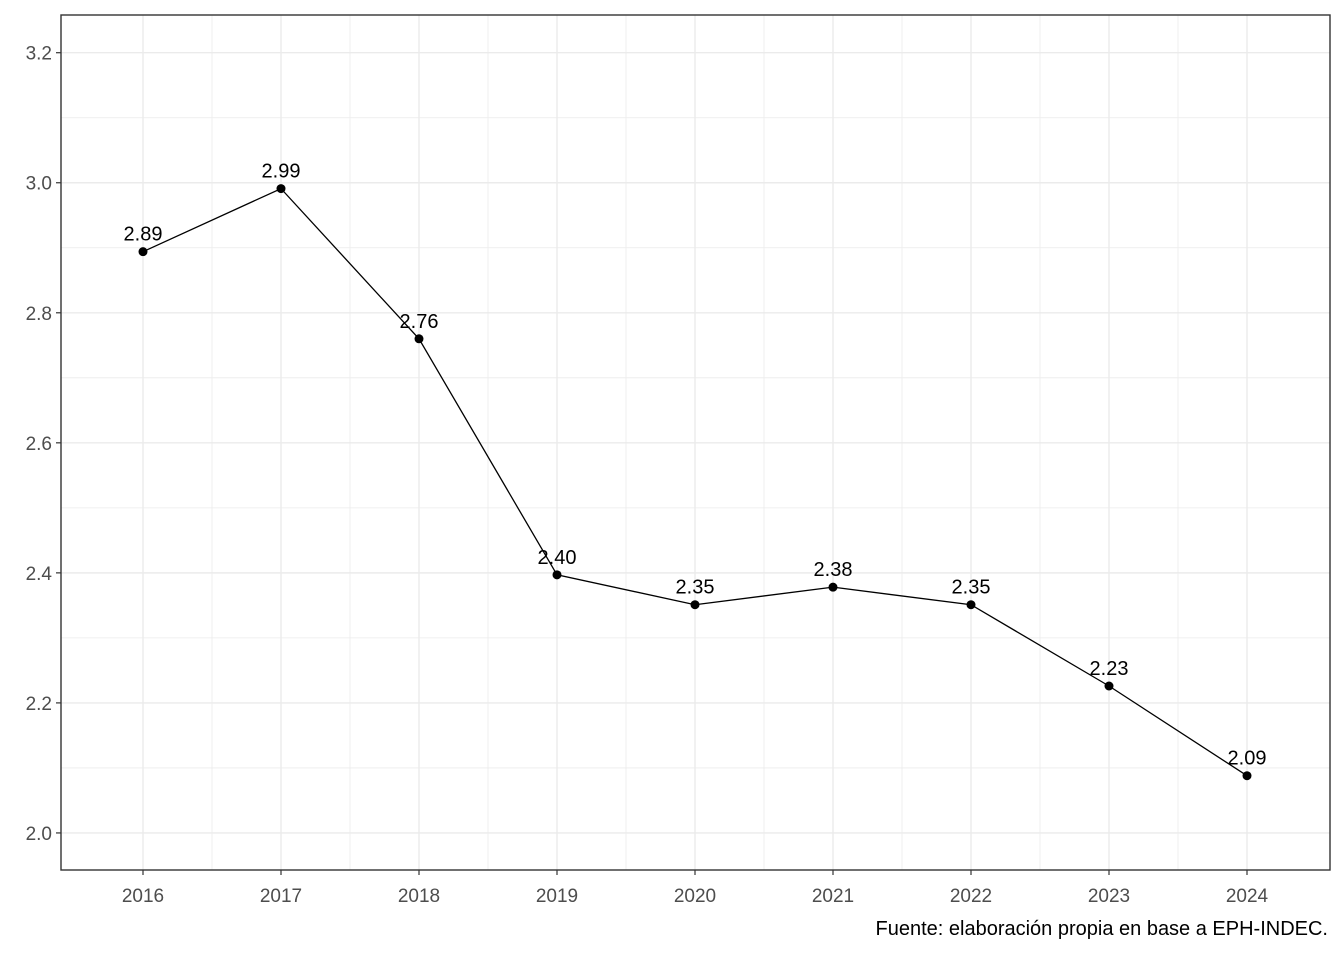  What do you see at coordinates (143, 896) in the screenshot?
I see `x-tick-label: 2016` at bounding box center [143, 896].